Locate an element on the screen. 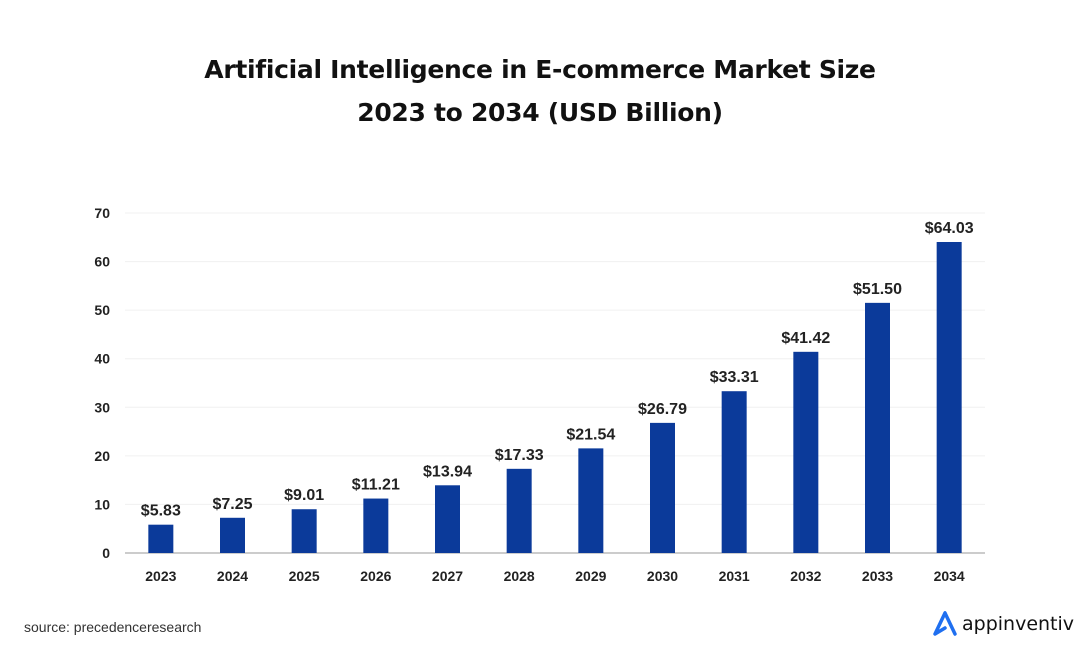 This screenshot has width=1080, height=664. y-tick-label: 10 is located at coordinates (102, 504).